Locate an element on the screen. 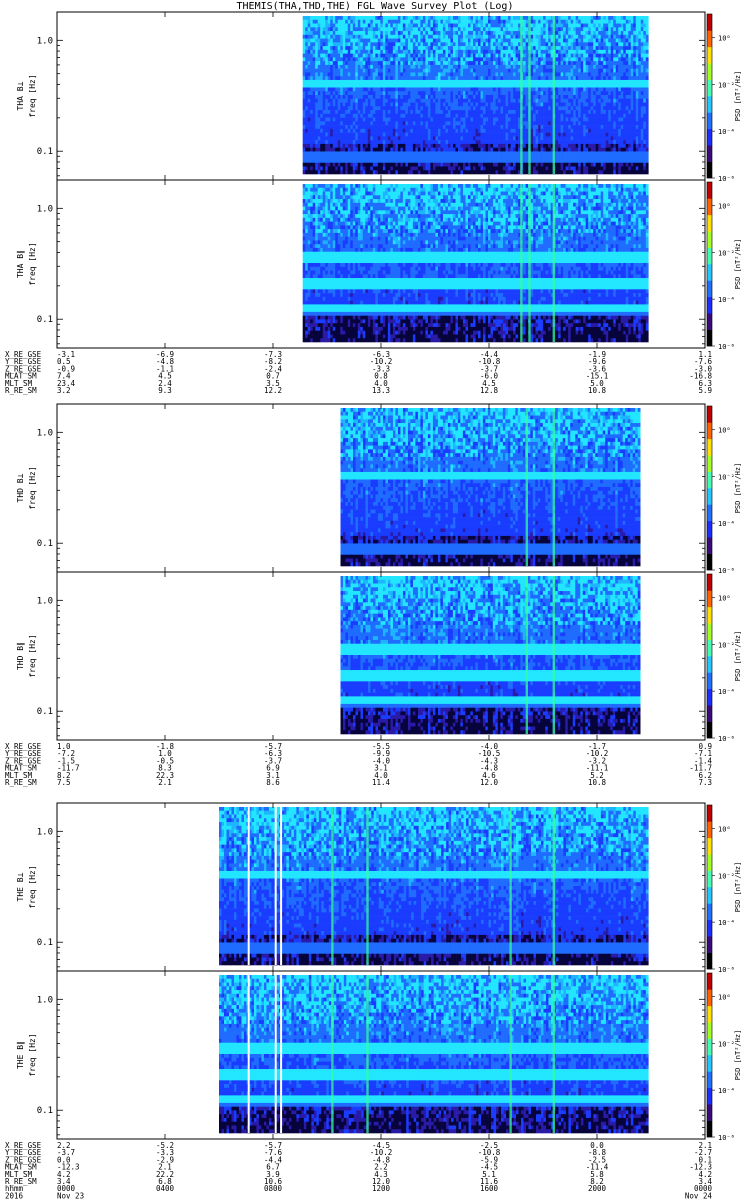  y-axis-label-component: THD B∥ is located at coordinates (20, 656).